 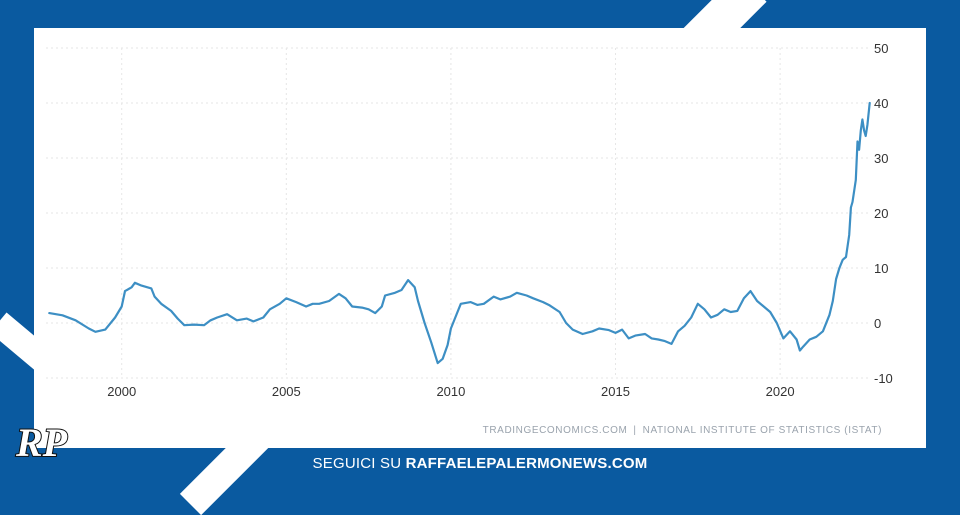 I want to click on x-tick-label: 2015, so click(x=615, y=391).